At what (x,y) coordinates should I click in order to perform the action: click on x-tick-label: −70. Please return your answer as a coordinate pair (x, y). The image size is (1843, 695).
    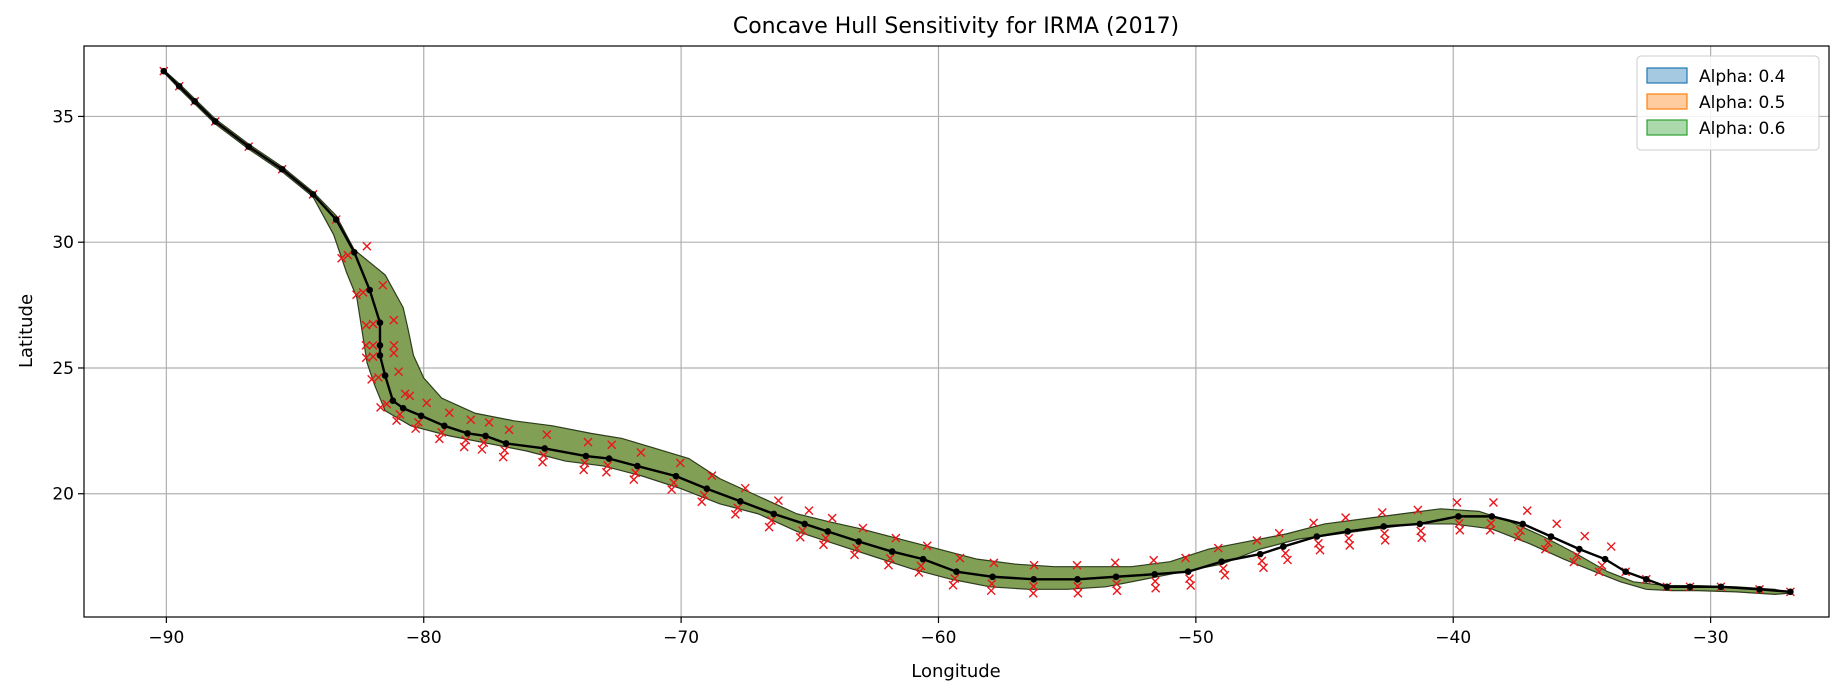
    Looking at the image, I should click on (681, 638).